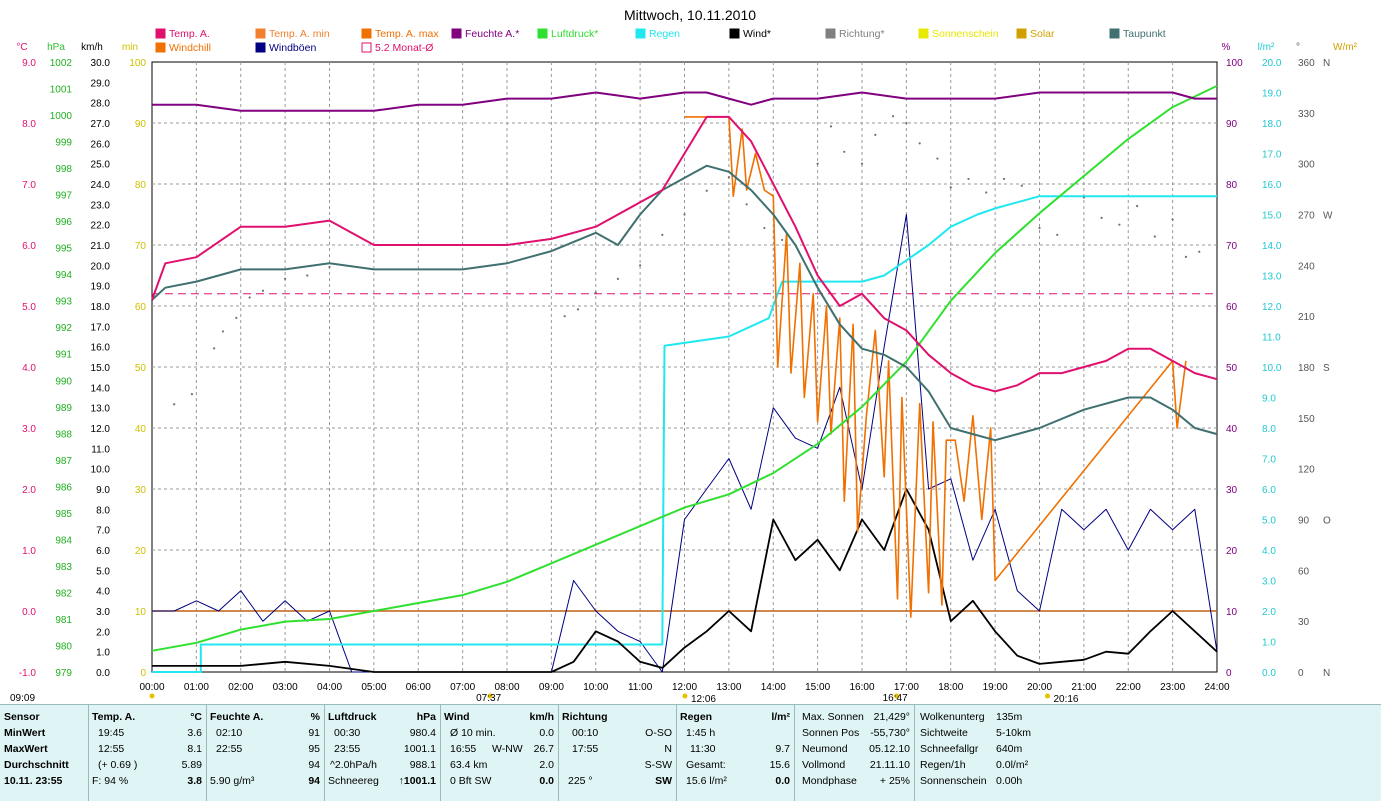  Describe the element at coordinates (194, 749) in the screenshot. I see `temp-max-value: 8.1` at that location.